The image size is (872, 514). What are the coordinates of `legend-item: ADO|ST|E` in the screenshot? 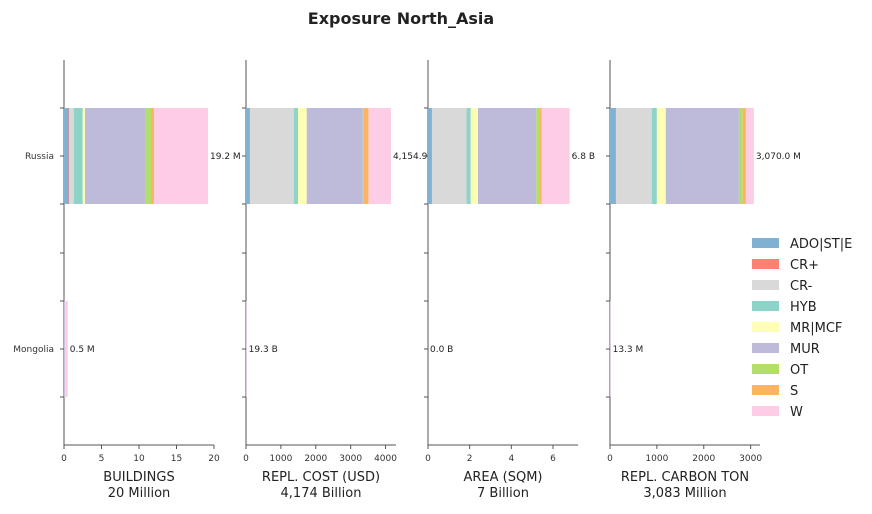 It's located at (802, 244).